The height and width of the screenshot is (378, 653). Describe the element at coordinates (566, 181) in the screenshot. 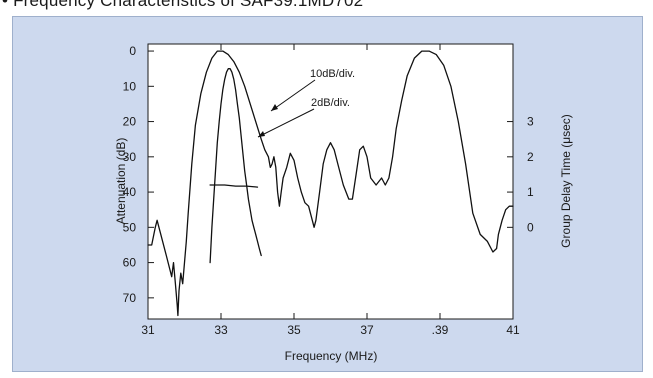

I see `y-axis-label-right: Group Delay Time (μsec)` at that location.